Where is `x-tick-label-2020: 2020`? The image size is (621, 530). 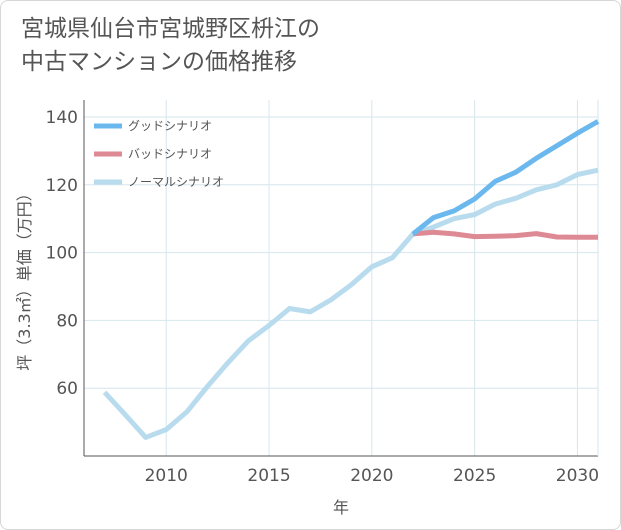
x-tick-label-2020: 2020 is located at coordinates (371, 476).